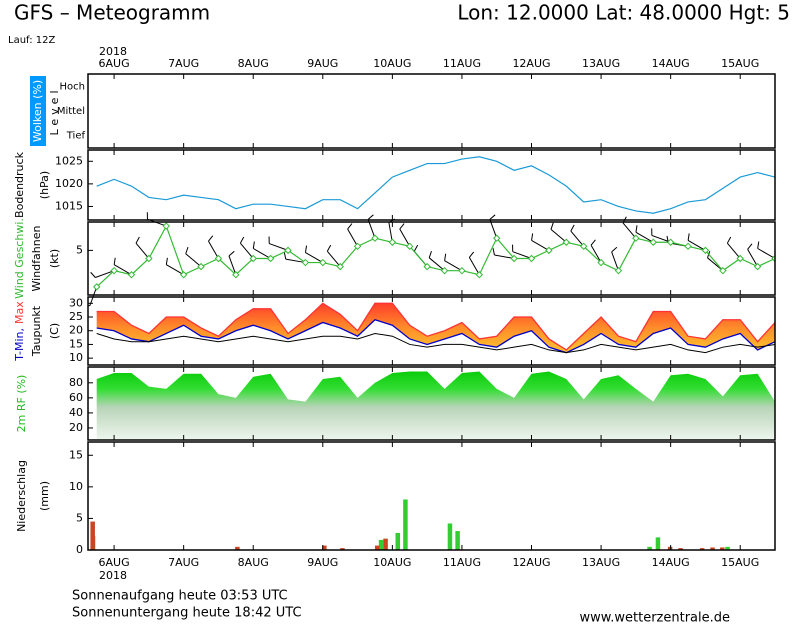 The height and width of the screenshot is (625, 800). I want to click on rh-area, so click(435, 405).